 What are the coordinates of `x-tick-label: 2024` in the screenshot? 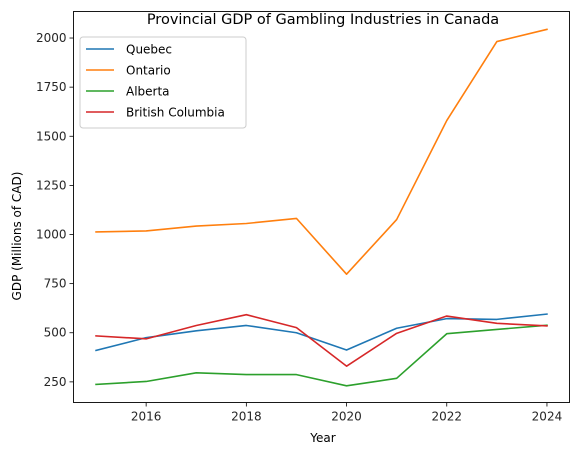 It's located at (547, 417).